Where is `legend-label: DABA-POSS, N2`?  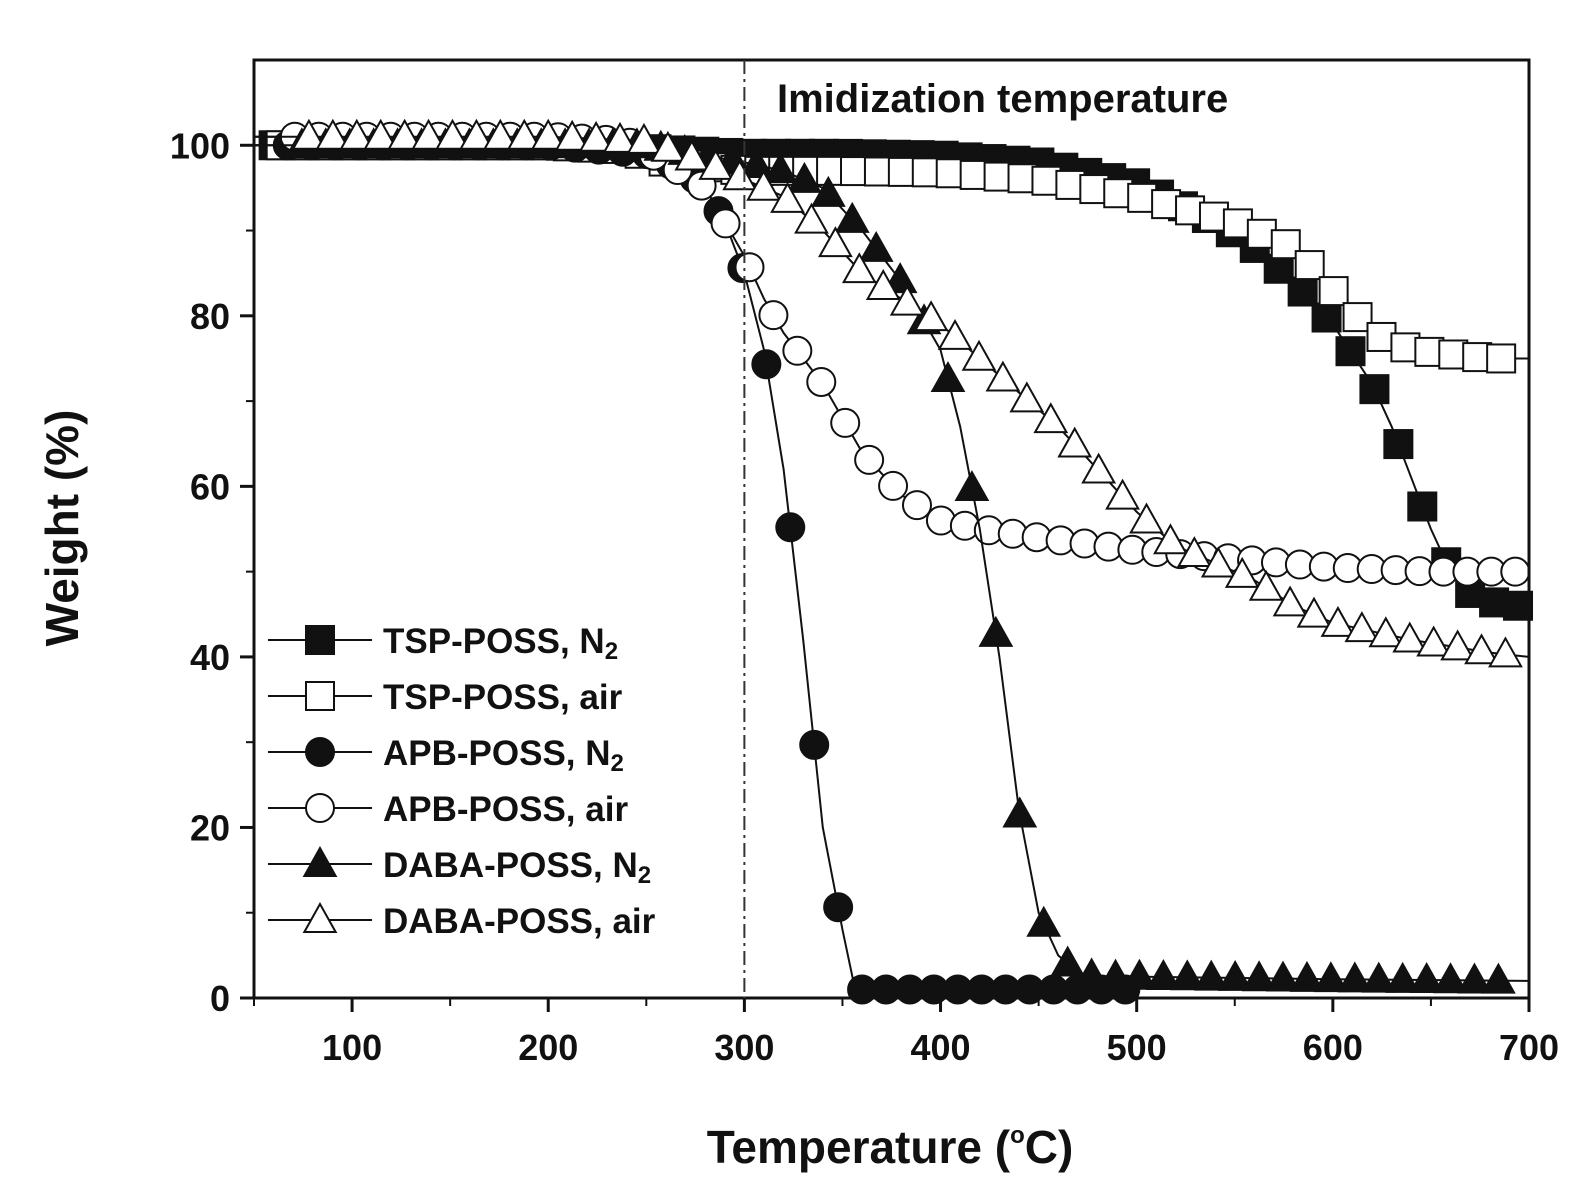
legend-label: DABA-POSS, N2 is located at coordinates (517, 867).